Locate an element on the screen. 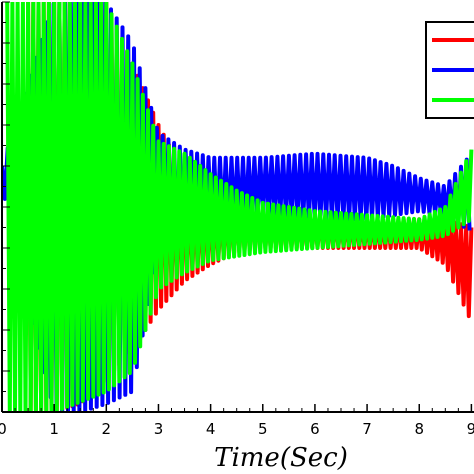 This screenshot has width=474, height=474. x-tick-label: 7 is located at coordinates (367, 429).